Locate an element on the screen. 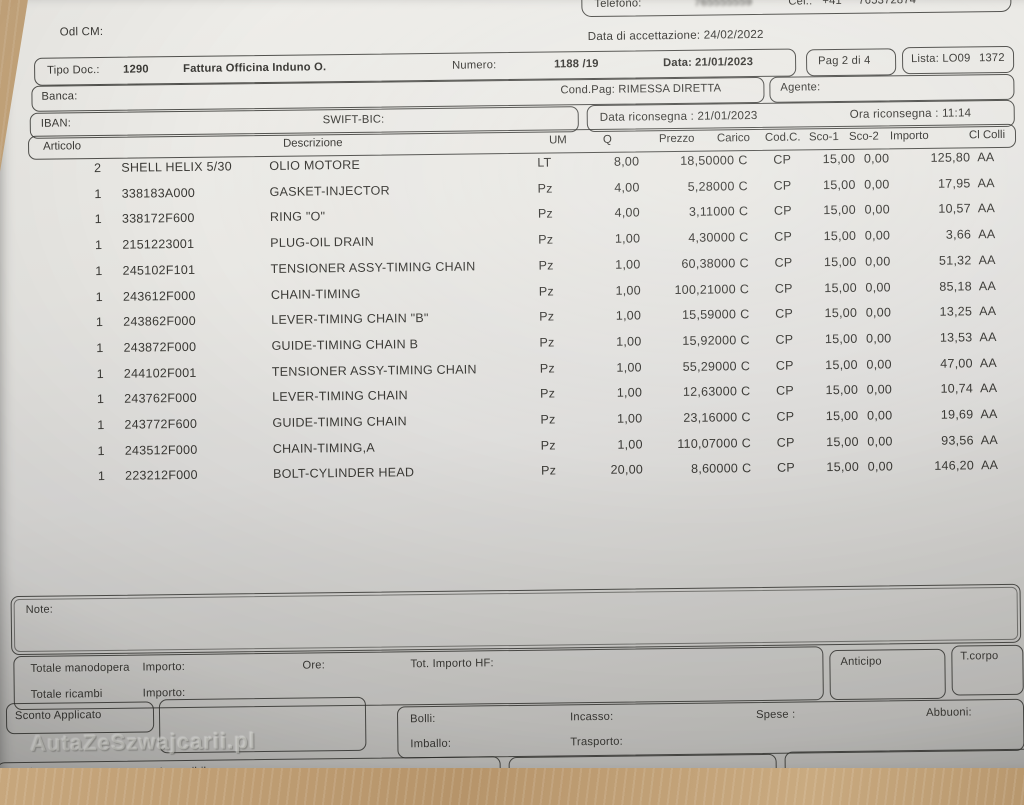  cell-code: 243762F000 is located at coordinates (160, 398).